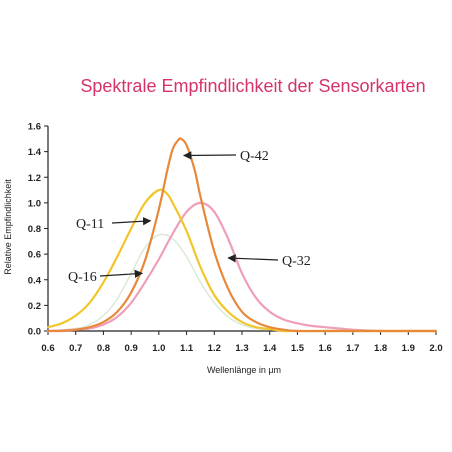 The height and width of the screenshot is (452, 452). What do you see at coordinates (34, 203) in the screenshot?
I see `y-tick-label: 1.0` at bounding box center [34, 203].